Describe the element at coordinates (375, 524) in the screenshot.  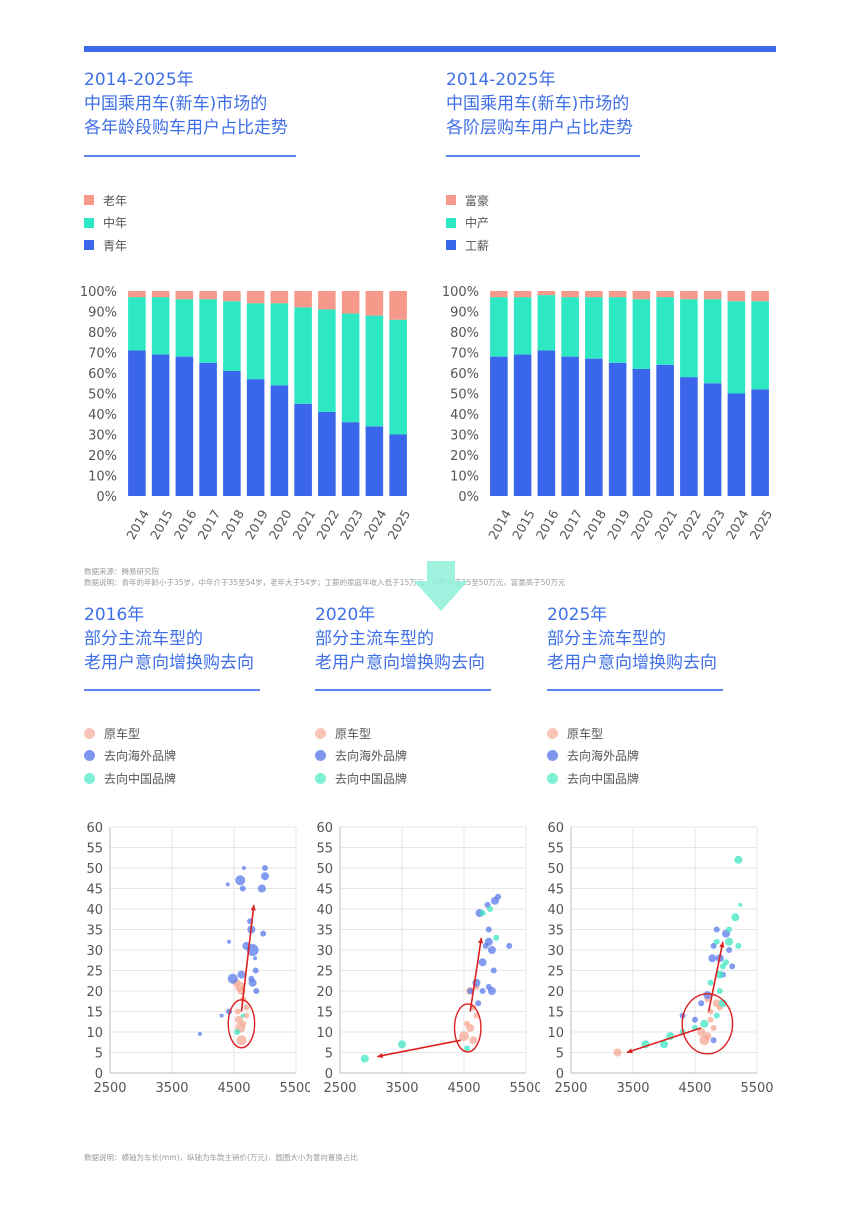
I see `x-tick-label: 2024` at that location.